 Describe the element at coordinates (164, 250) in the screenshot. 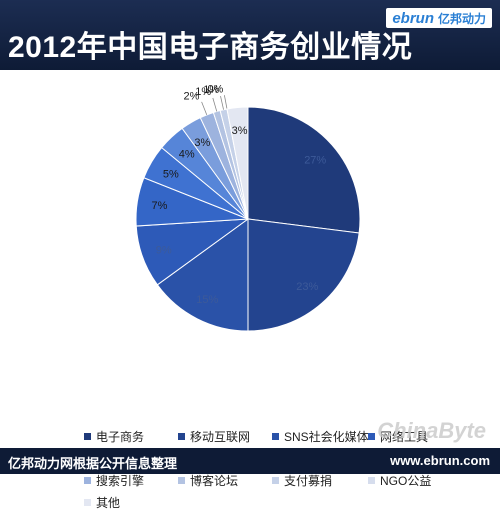

I see `slice-3-label: 9%` at that location.